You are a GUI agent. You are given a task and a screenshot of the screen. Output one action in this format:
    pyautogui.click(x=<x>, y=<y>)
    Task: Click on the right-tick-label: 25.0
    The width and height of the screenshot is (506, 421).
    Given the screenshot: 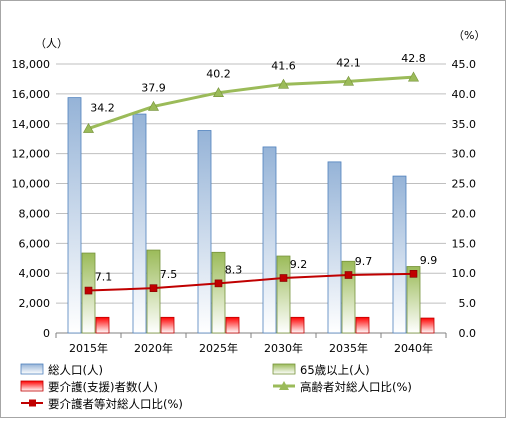 What is the action you would take?
    pyautogui.click(x=464, y=184)
    